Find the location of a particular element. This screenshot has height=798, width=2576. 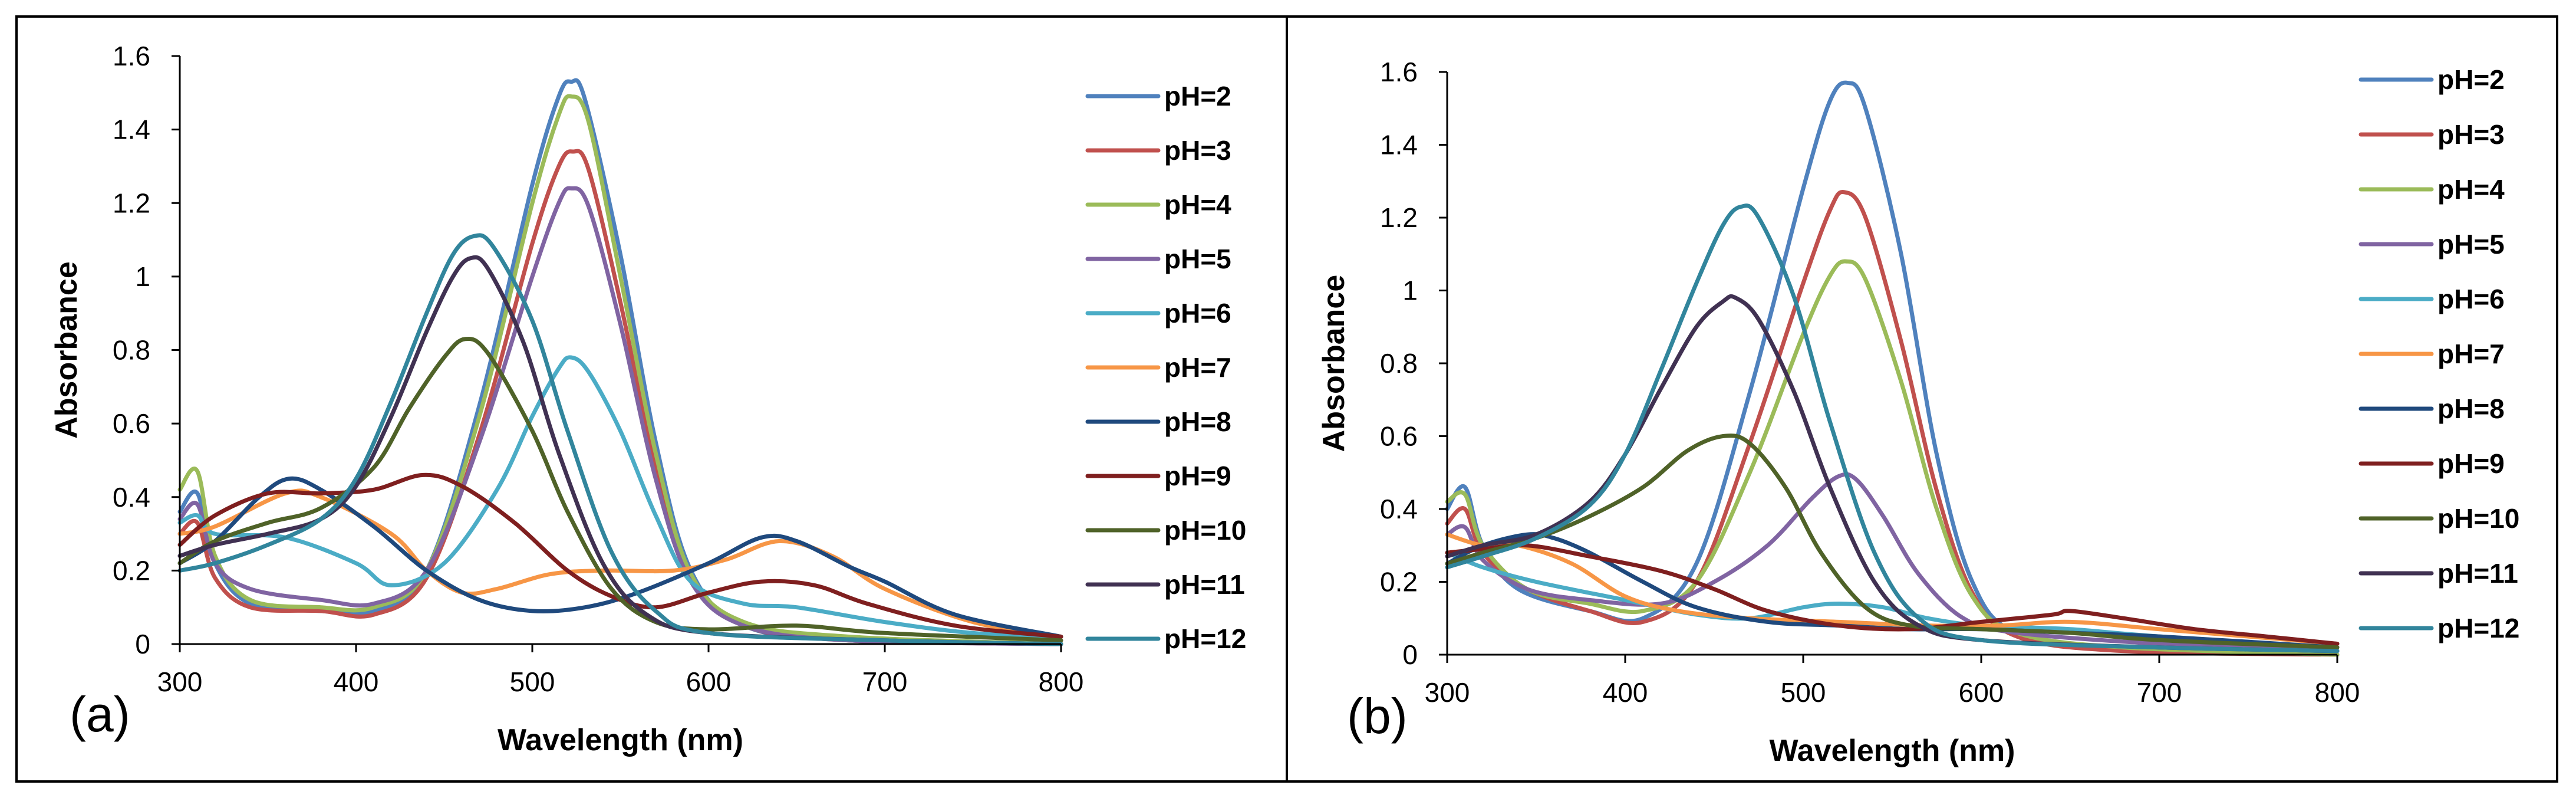

panel-label: (a) is located at coordinates (100, 715).